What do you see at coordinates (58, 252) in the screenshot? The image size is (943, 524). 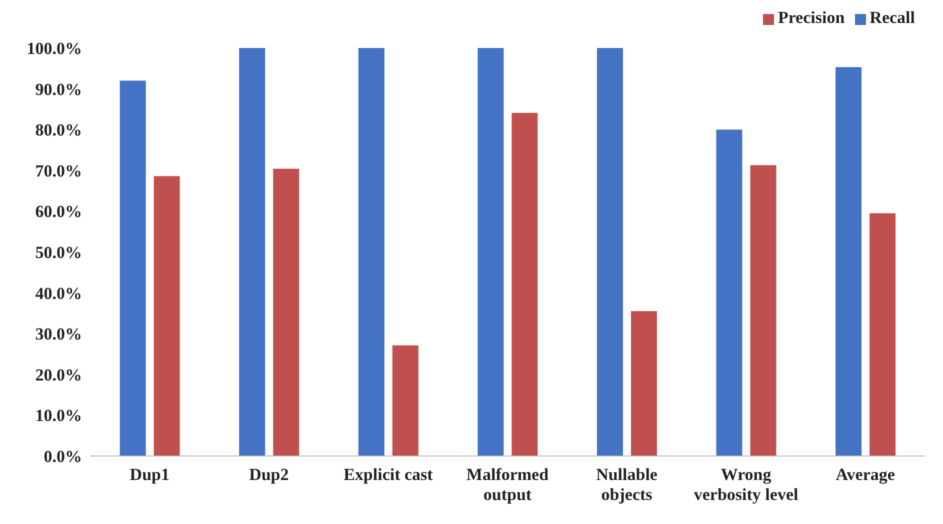 I see `y-tick-label: 50.0%` at bounding box center [58, 252].